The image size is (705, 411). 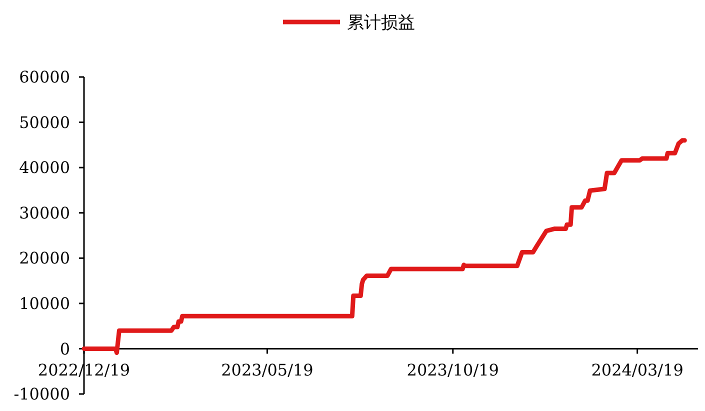 I want to click on x-tick-label: 2023/05/19, so click(x=267, y=370).